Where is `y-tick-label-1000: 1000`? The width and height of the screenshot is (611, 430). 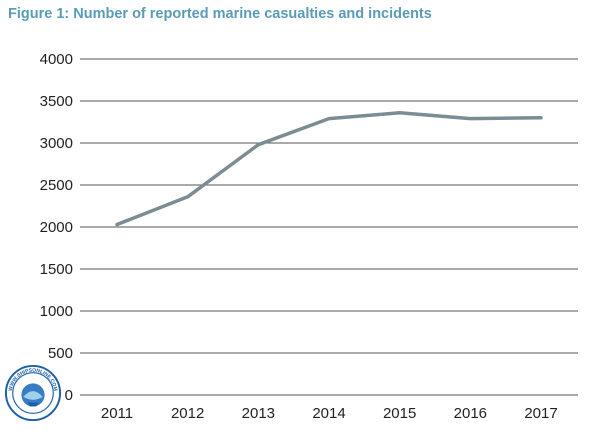
y-tick-label-1000: 1000 is located at coordinates (56, 311).